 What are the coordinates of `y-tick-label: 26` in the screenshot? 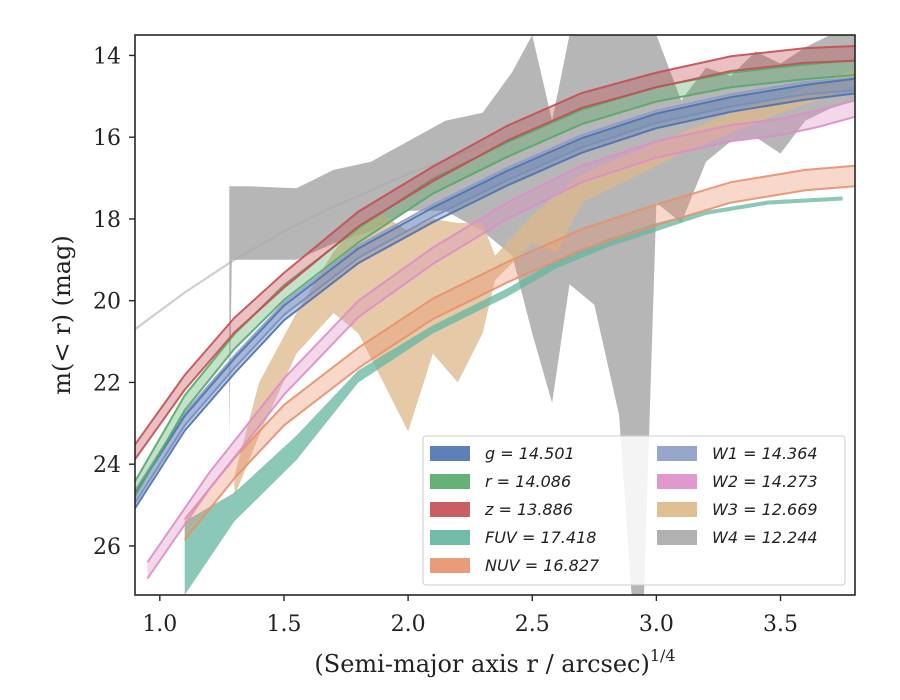 It's located at (107, 547).